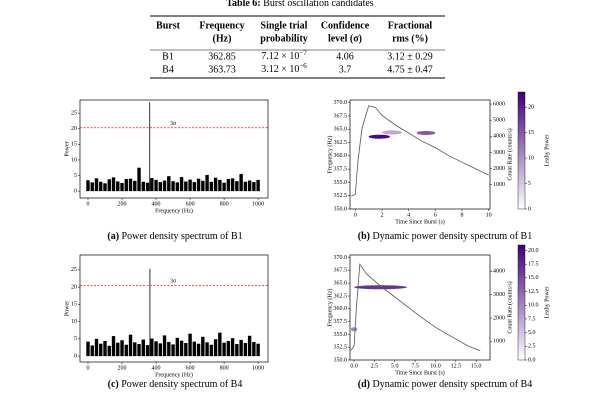 This screenshot has height=400, width=600. I want to click on y-tick-label: 360.0, so click(341, 156).